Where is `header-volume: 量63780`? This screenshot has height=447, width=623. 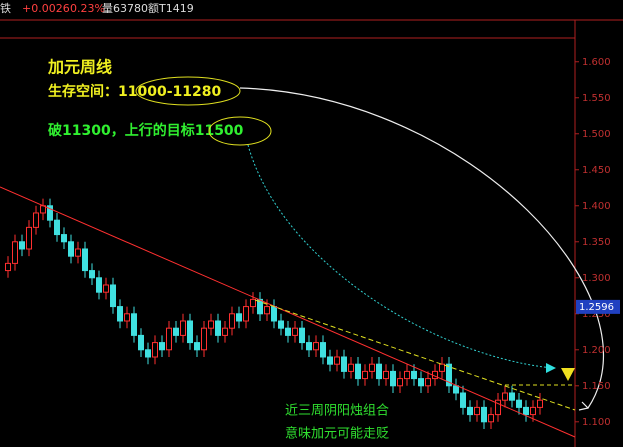
header-volume: 量63780 is located at coordinates (125, 8).